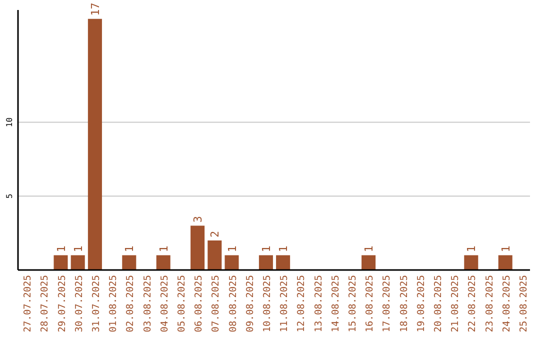 The image size is (540, 340). I want to click on x-tick-label: 08.08.2025, so click(233, 303).